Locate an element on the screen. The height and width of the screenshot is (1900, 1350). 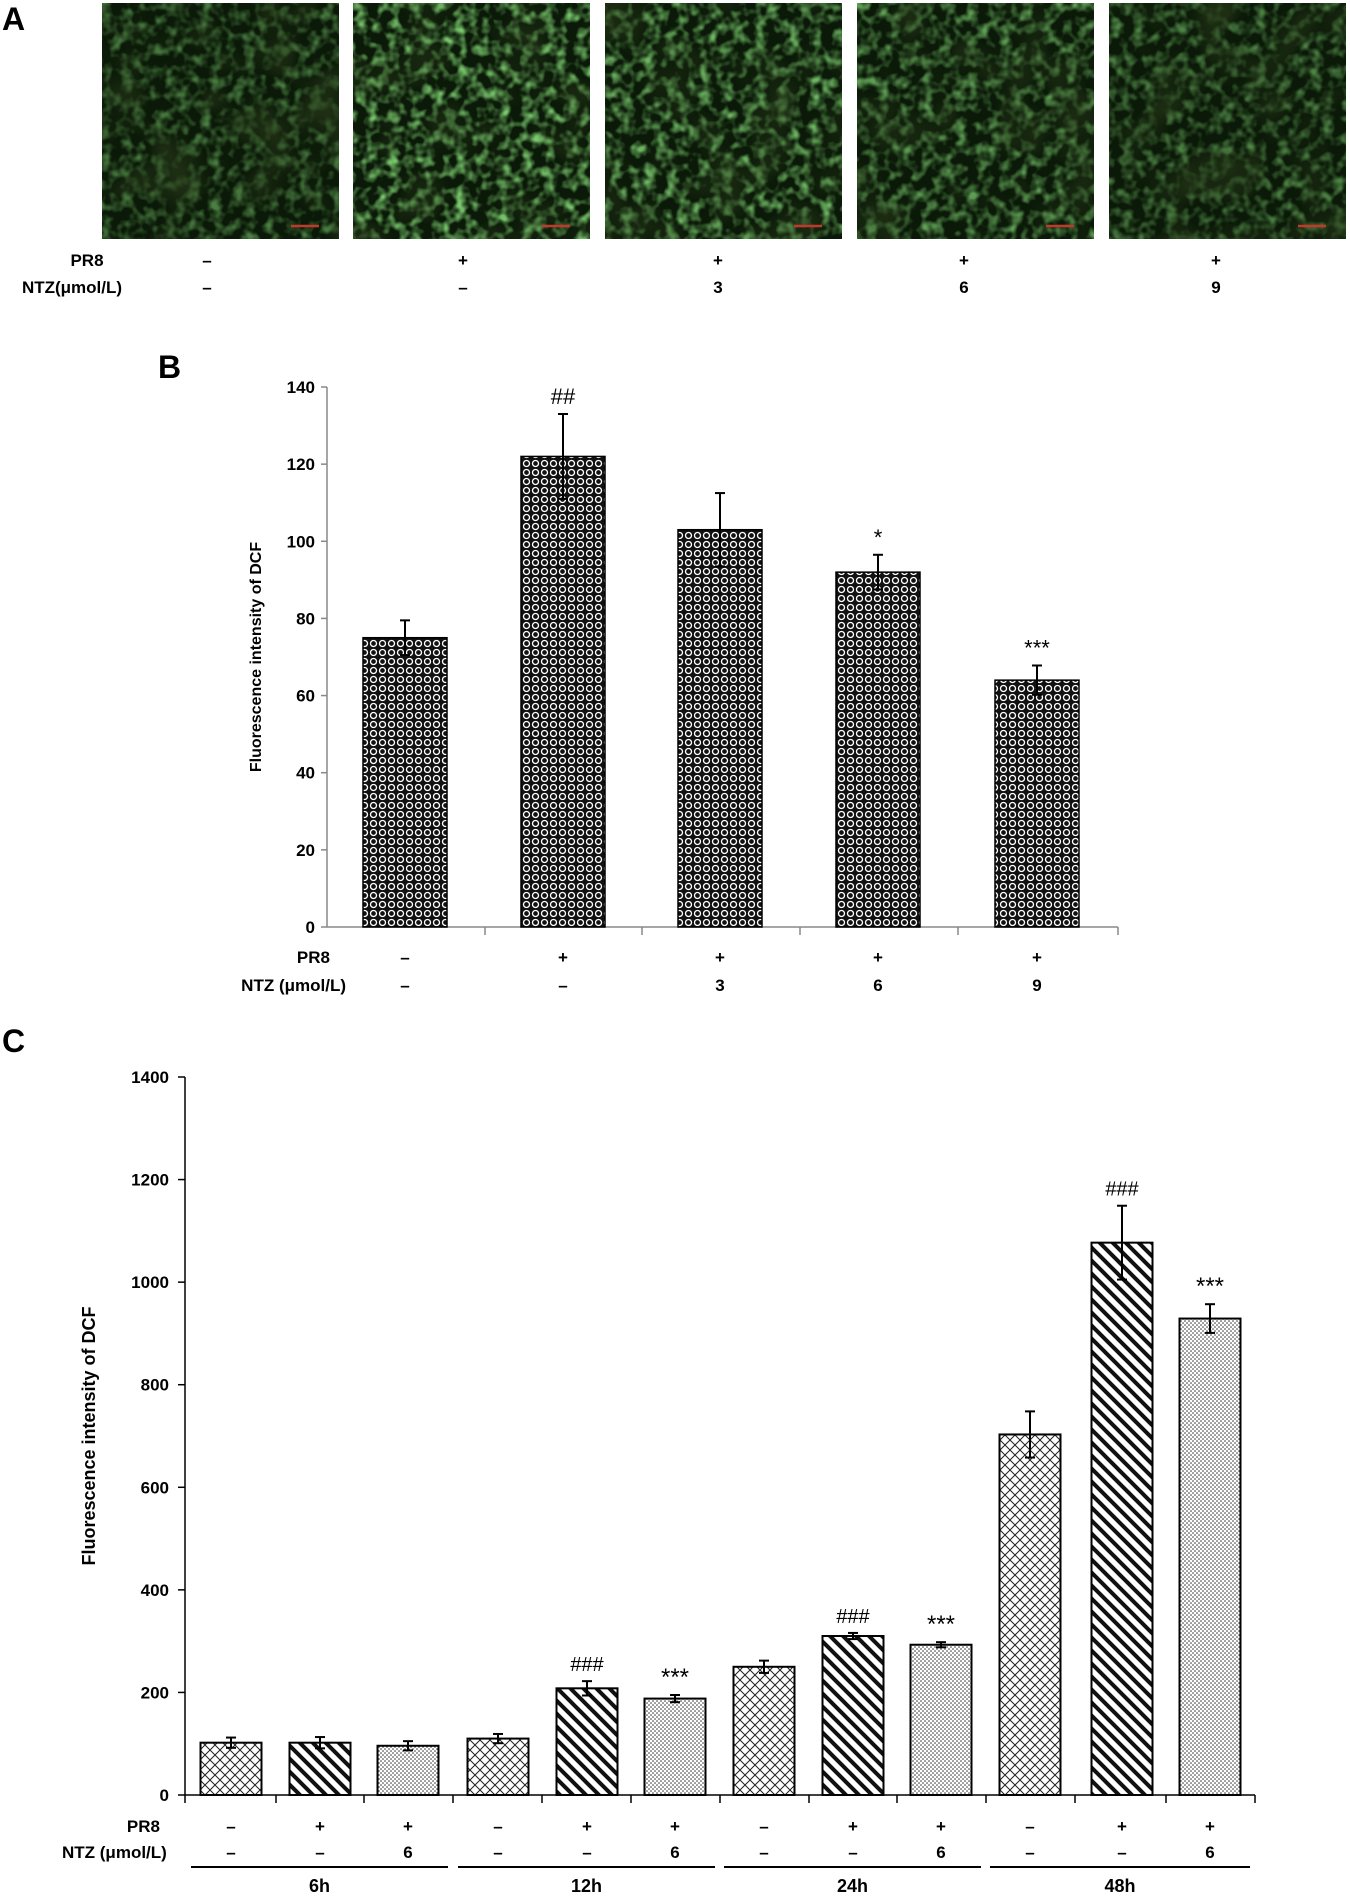
panel-c-ntz-value-2: – is located at coordinates (319, 1852).